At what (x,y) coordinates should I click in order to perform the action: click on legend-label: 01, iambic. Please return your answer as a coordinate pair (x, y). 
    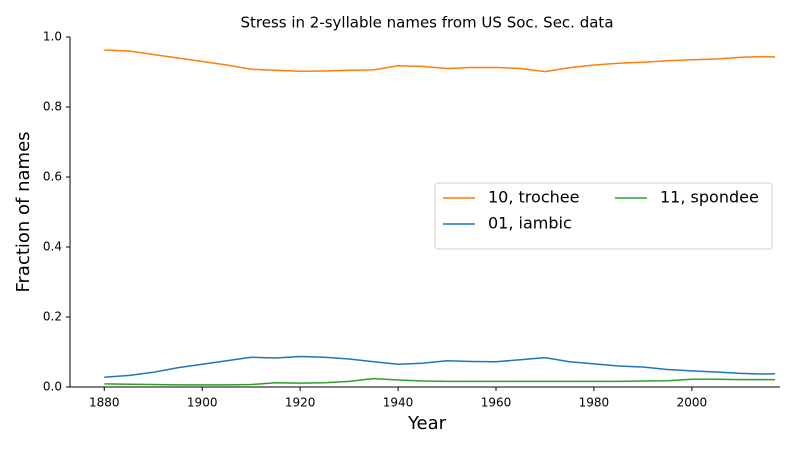
    Looking at the image, I should click on (530, 223).